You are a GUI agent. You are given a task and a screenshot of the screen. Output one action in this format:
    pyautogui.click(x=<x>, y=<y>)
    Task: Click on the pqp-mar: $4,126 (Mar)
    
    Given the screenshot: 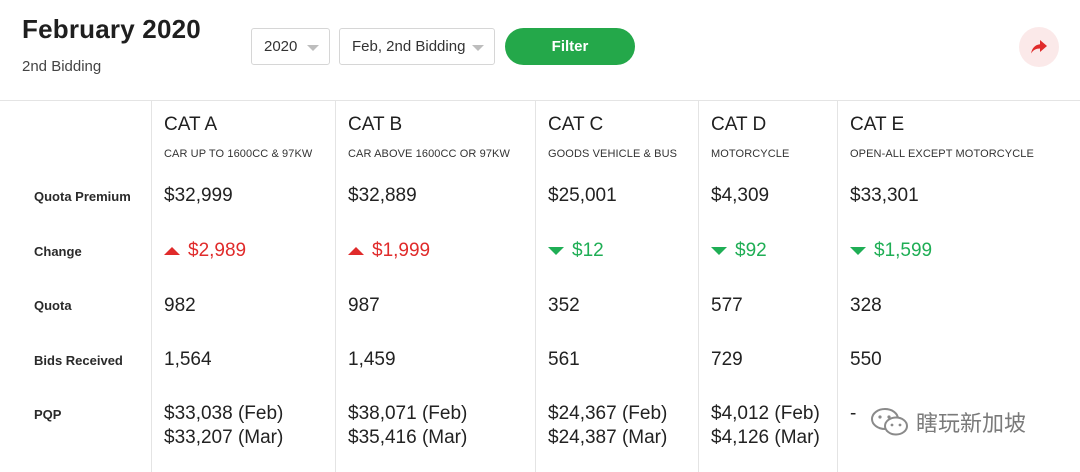 What is the action you would take?
    pyautogui.click(x=765, y=437)
    